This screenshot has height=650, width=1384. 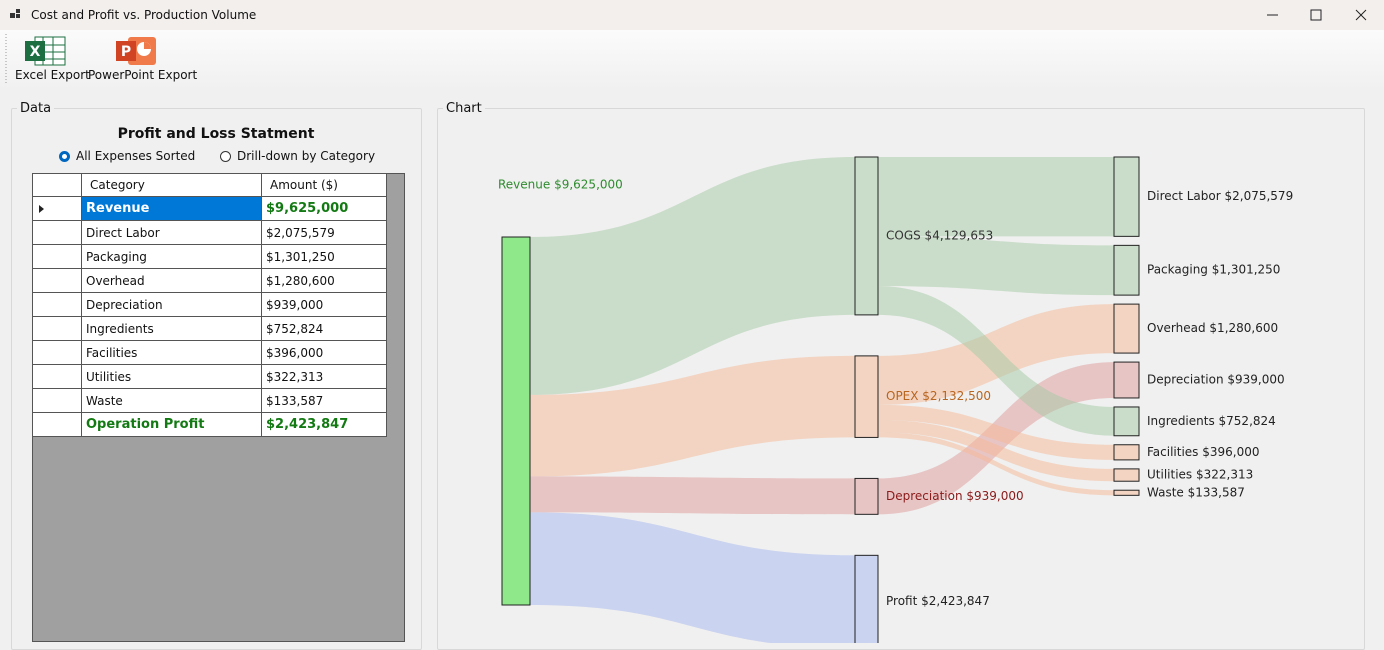 I want to click on category-cell: Packaging, so click(x=172, y=257).